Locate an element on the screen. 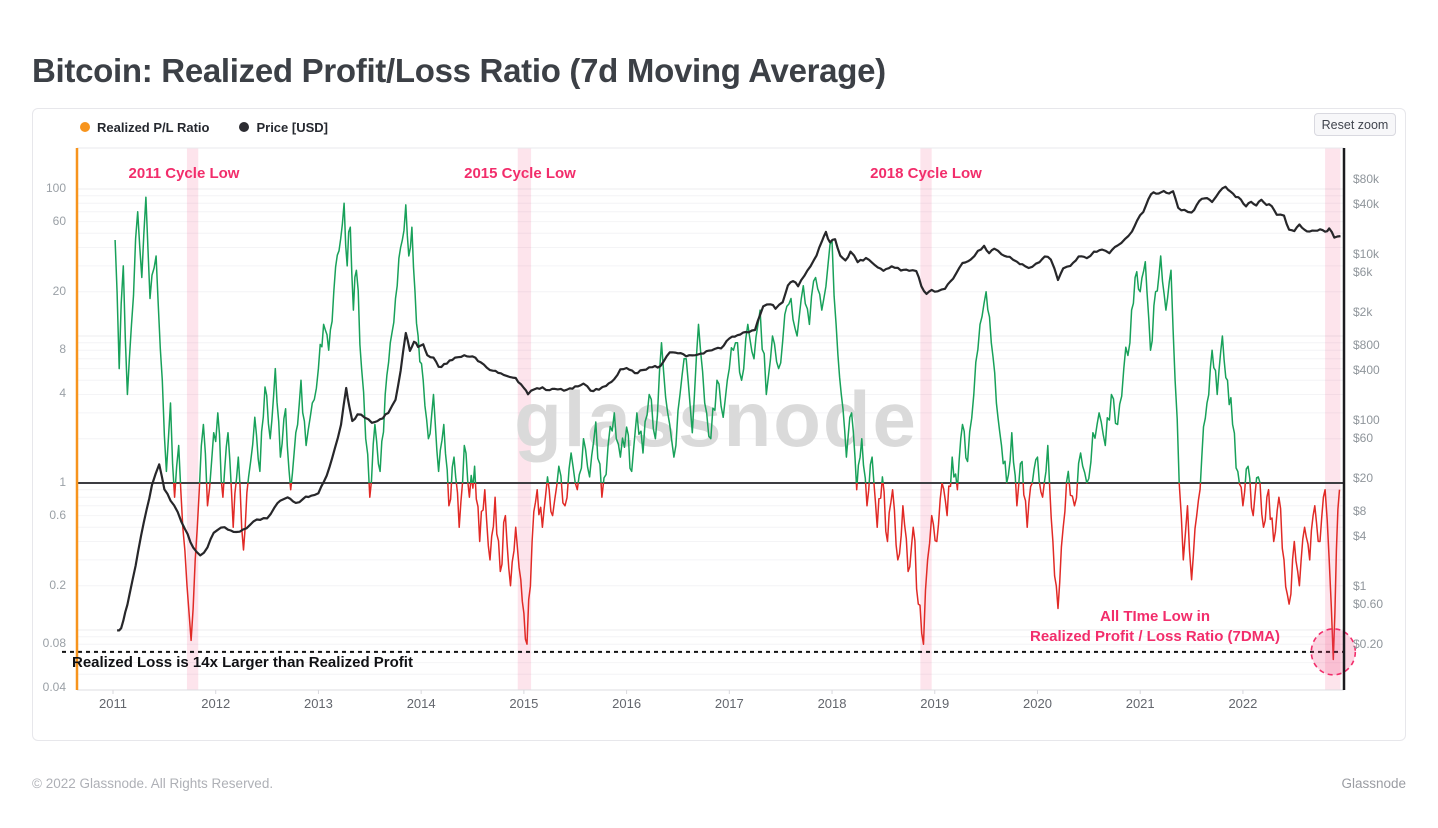 The width and height of the screenshot is (1438, 828). reset-zoom-button: Reset zoom is located at coordinates (1355, 124).